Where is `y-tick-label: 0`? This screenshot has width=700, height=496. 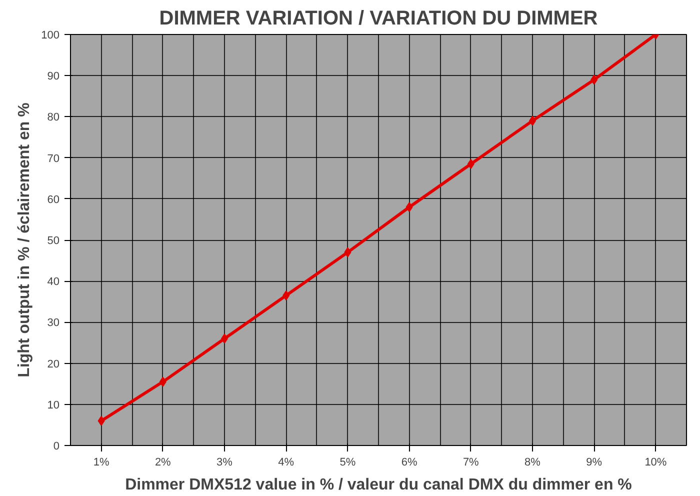 y-tick-label: 0 is located at coordinates (56, 446).